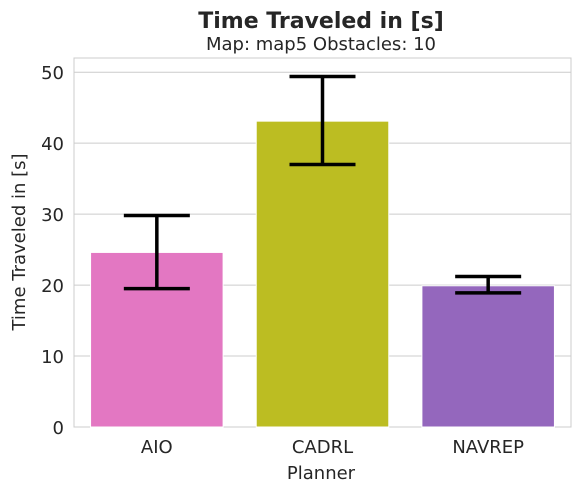  What do you see at coordinates (321, 44) in the screenshot?
I see `chart-subtitle: Map: map5 Obstacles: 10` at bounding box center [321, 44].